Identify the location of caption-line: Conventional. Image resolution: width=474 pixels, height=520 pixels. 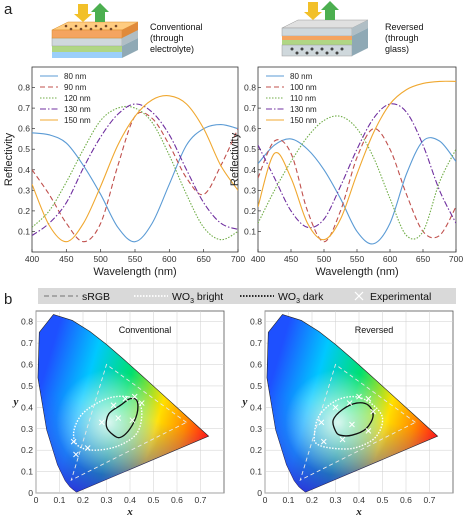
(176, 27).